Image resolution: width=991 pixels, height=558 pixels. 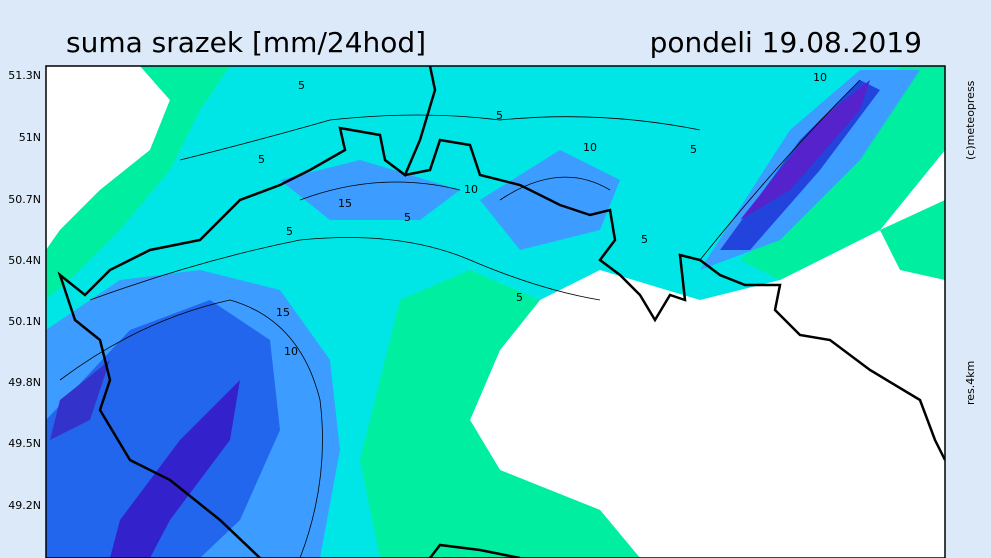 I want to click on latitude-label: 50.4N, so click(x=24, y=260).